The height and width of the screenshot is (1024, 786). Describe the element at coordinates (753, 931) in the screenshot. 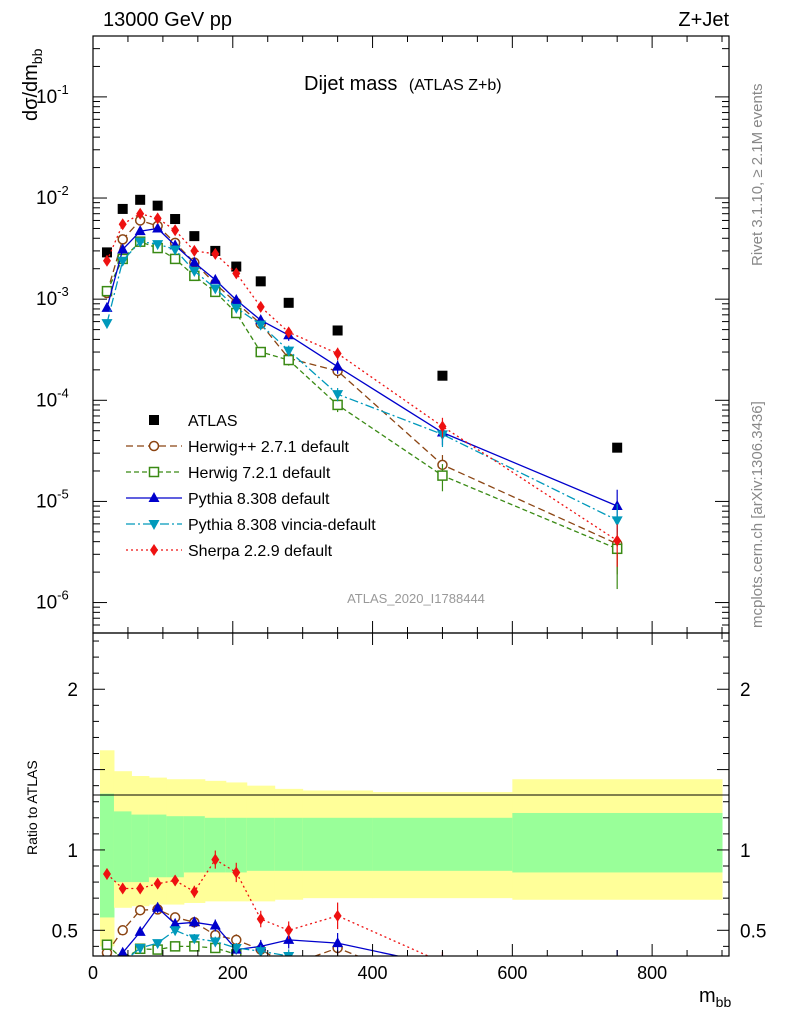

I see `y-tick-label-ratio-right: 0.5` at that location.